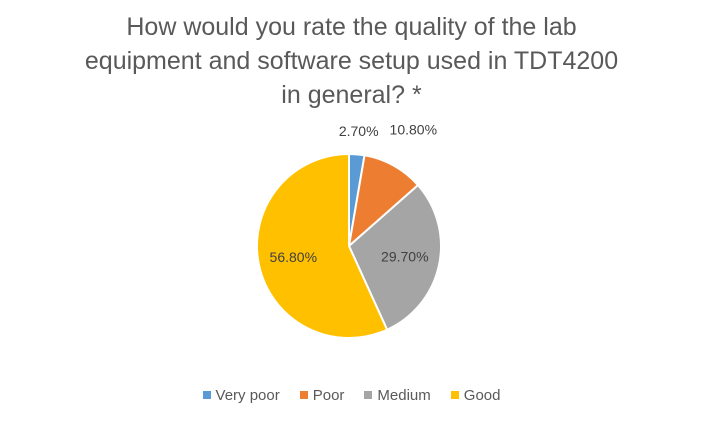 The height and width of the screenshot is (421, 703). Describe the element at coordinates (247, 395) in the screenshot. I see `legend-label-very-poor: Very poor` at that location.